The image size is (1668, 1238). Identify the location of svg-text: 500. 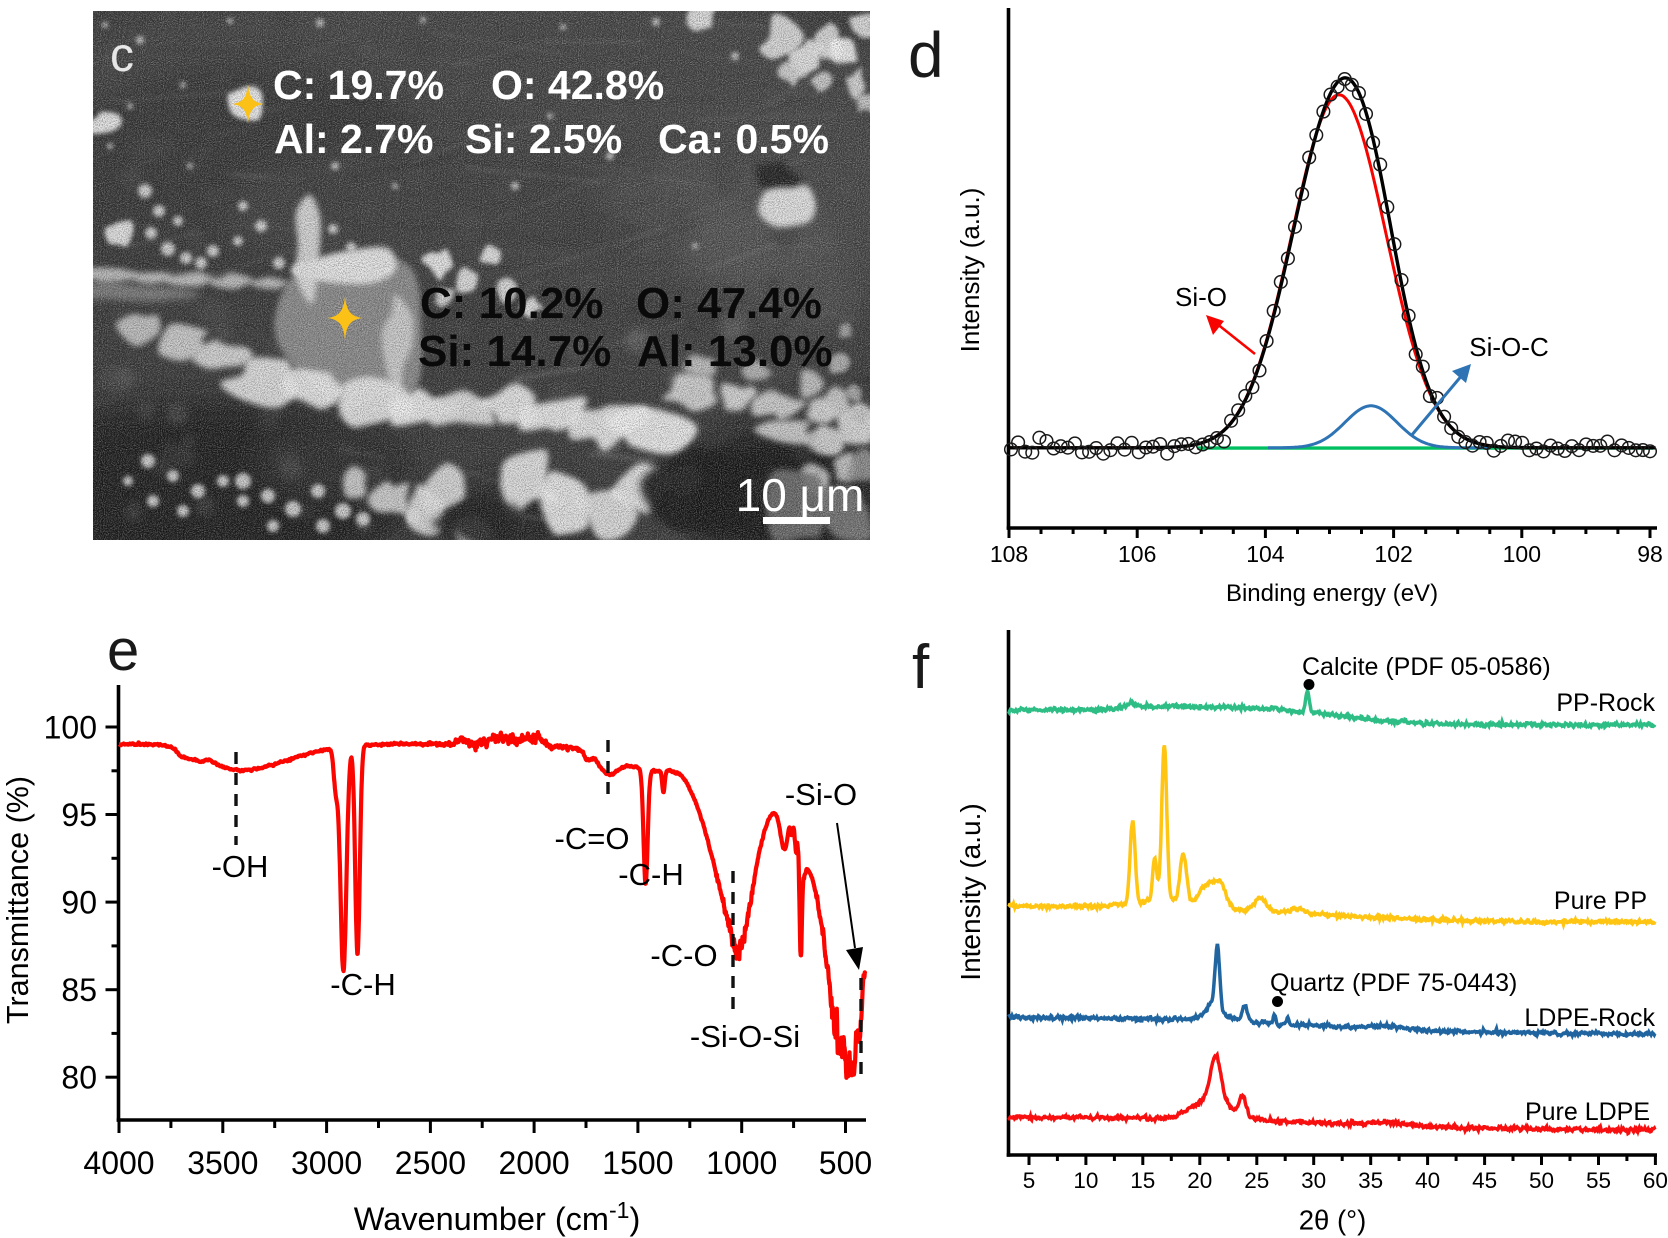
(845, 1163).